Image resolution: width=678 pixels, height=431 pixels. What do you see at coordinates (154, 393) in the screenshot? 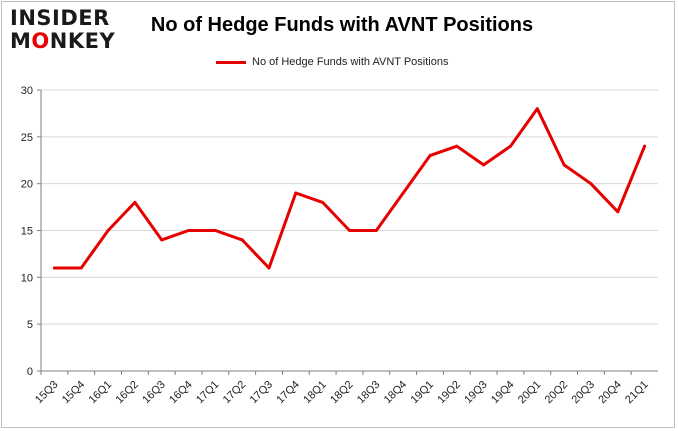
I see `x-tick-label: 16Q3` at bounding box center [154, 393].